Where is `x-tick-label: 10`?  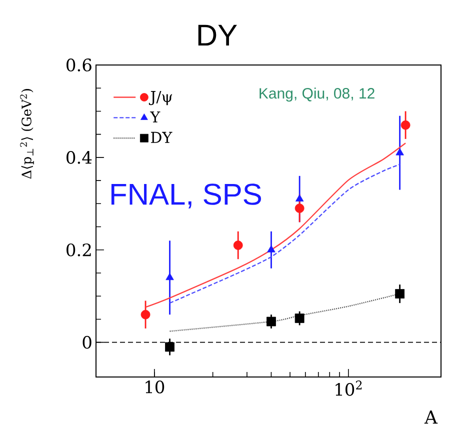 x-tick-label: 10 is located at coordinates (155, 387).